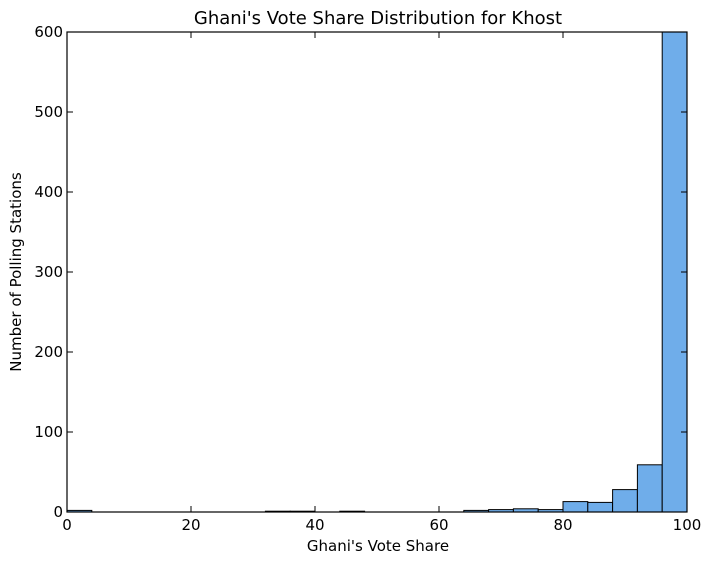 The width and height of the screenshot is (711, 564). What do you see at coordinates (48, 192) in the screenshot?
I see `y-tick-label: 400` at bounding box center [48, 192].